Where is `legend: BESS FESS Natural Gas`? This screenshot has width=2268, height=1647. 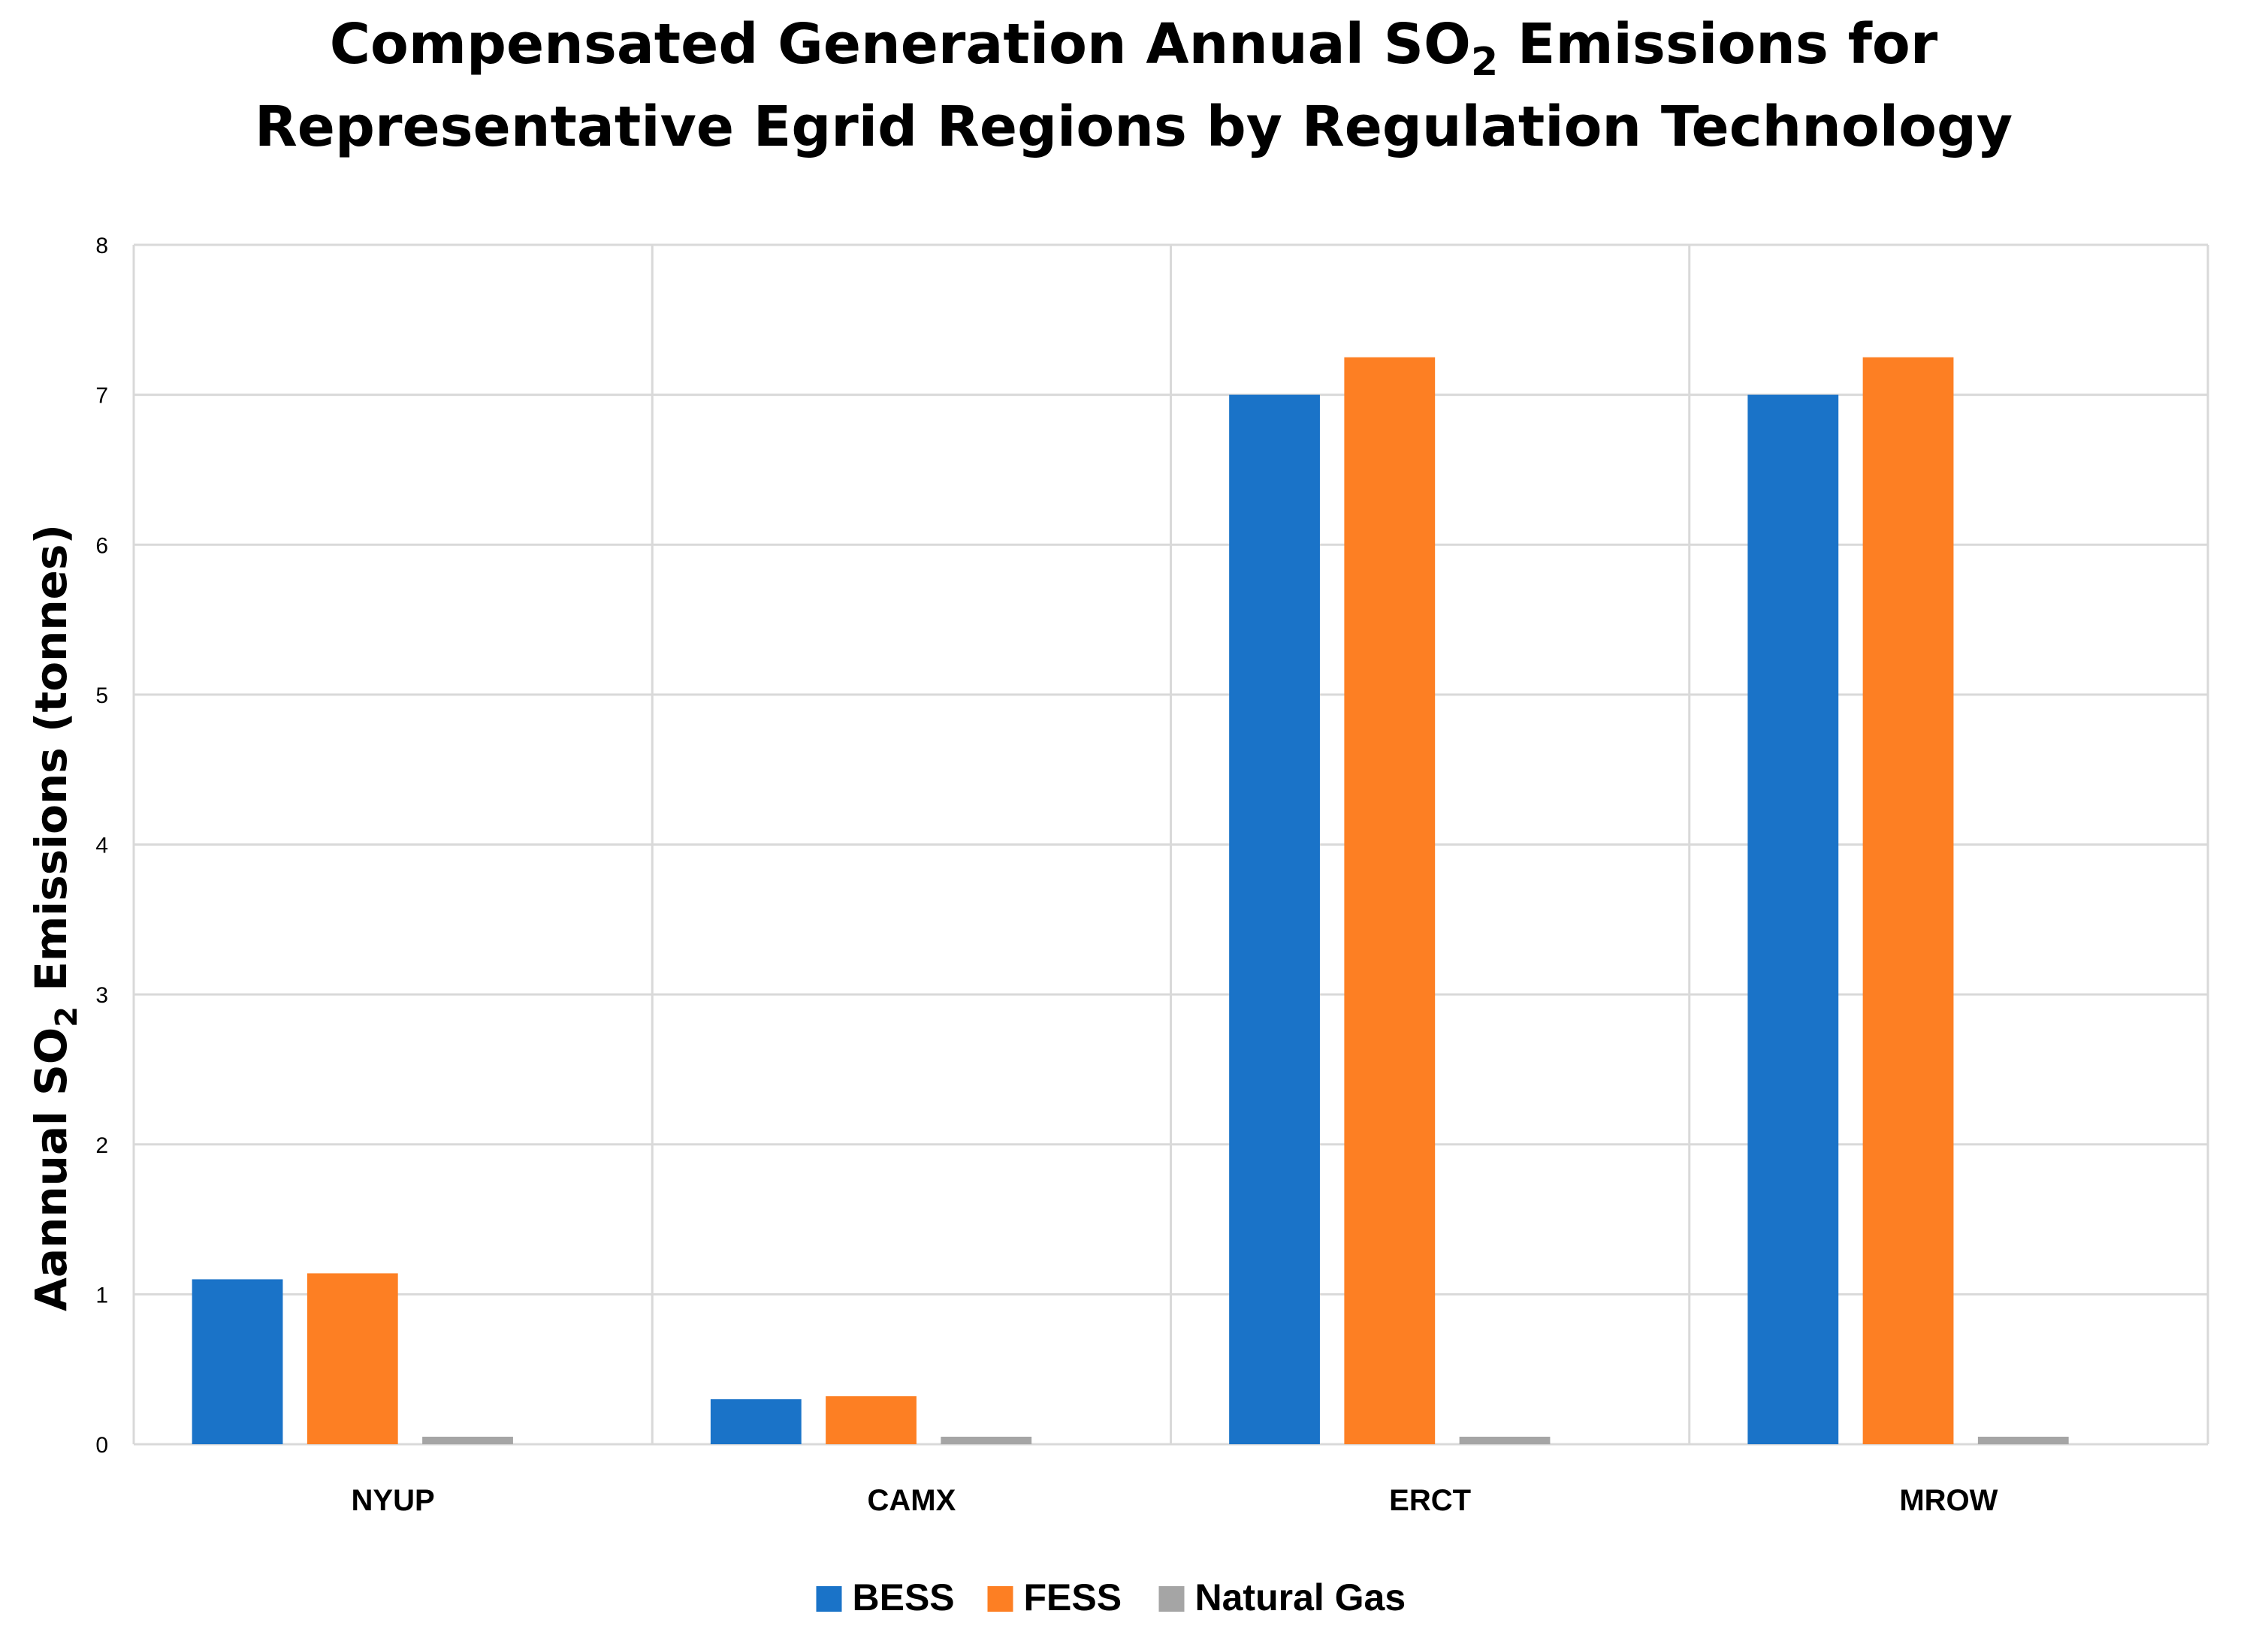 legend: BESS FESS Natural Gas is located at coordinates (1111, 1597).